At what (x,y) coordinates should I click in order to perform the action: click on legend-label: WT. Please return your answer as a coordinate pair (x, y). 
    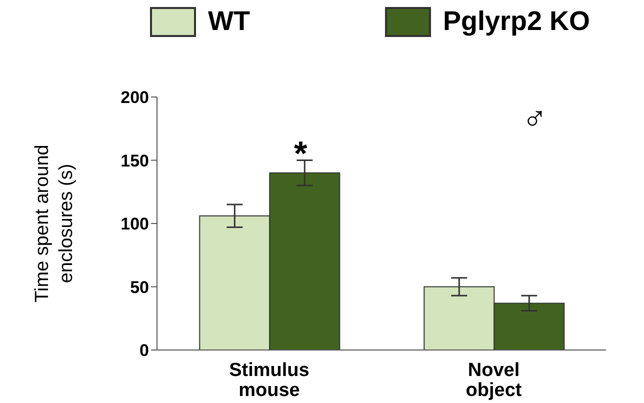
    Looking at the image, I should click on (229, 21).